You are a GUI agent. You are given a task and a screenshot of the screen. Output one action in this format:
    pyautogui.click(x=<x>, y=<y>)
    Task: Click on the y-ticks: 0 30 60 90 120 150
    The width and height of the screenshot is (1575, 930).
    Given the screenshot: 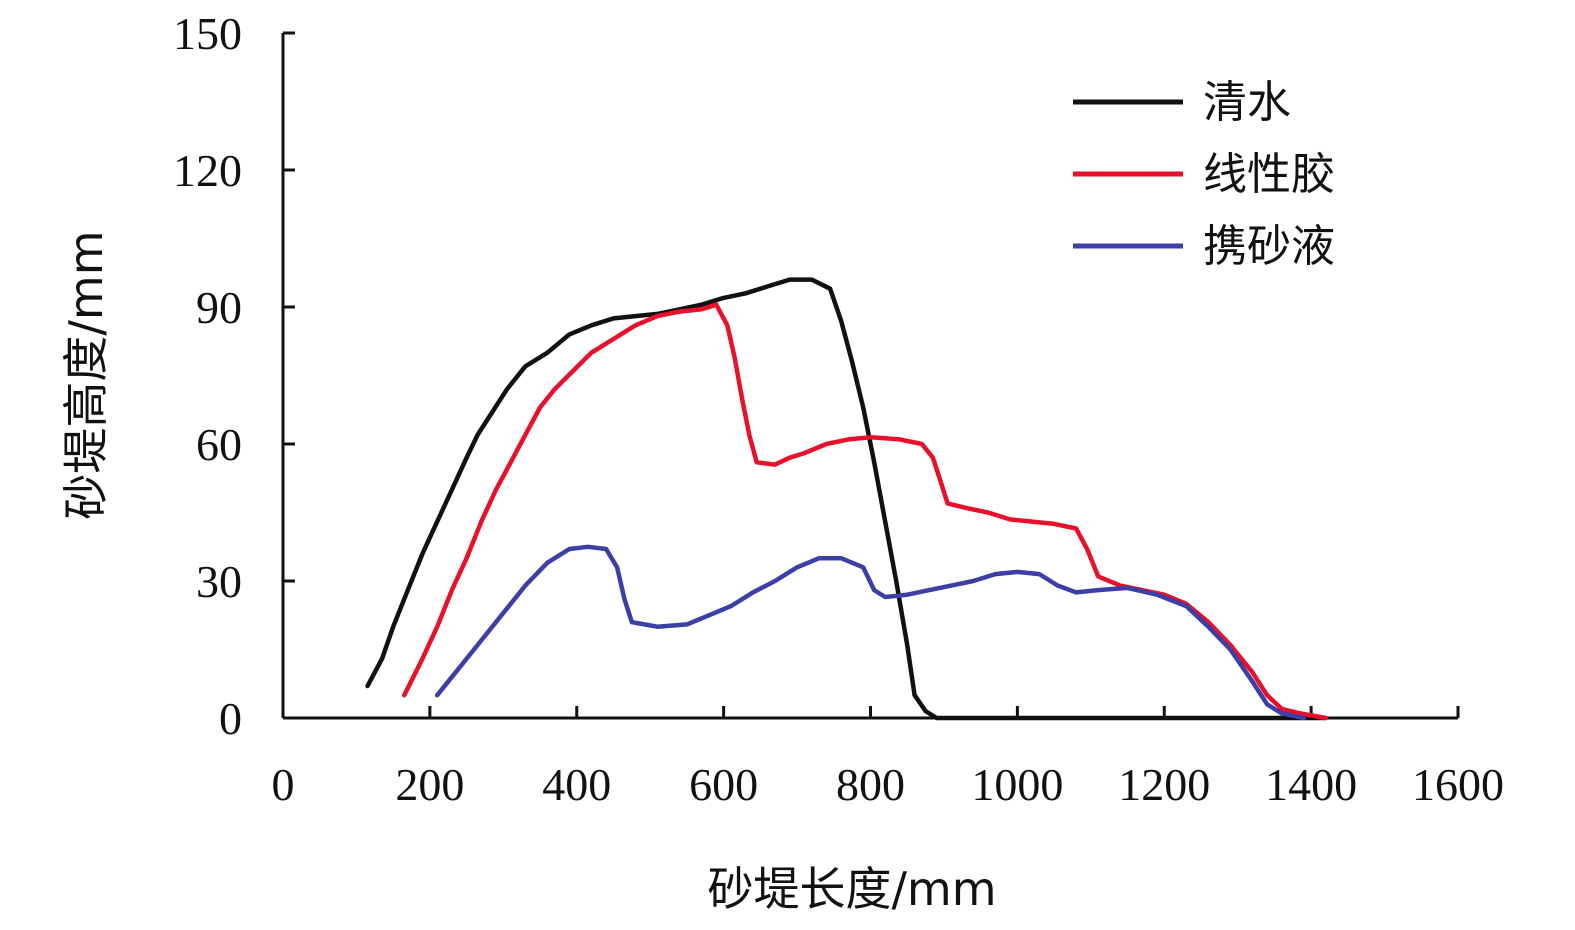 What is the action you would take?
    pyautogui.click(x=234, y=376)
    